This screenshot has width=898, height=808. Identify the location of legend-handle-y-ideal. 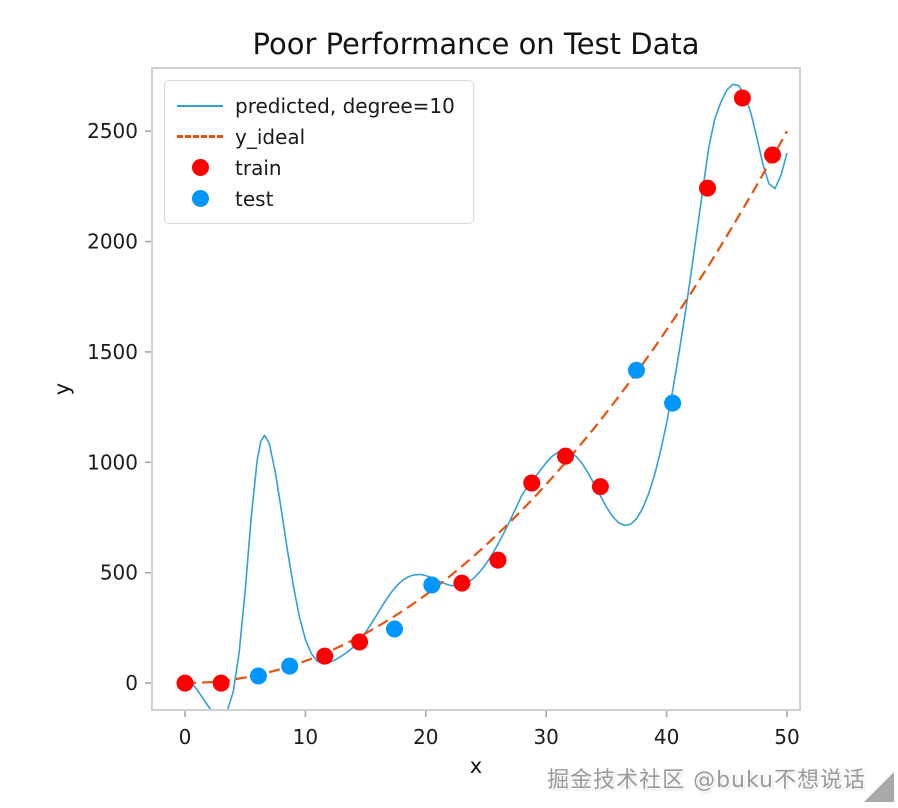
(200, 136).